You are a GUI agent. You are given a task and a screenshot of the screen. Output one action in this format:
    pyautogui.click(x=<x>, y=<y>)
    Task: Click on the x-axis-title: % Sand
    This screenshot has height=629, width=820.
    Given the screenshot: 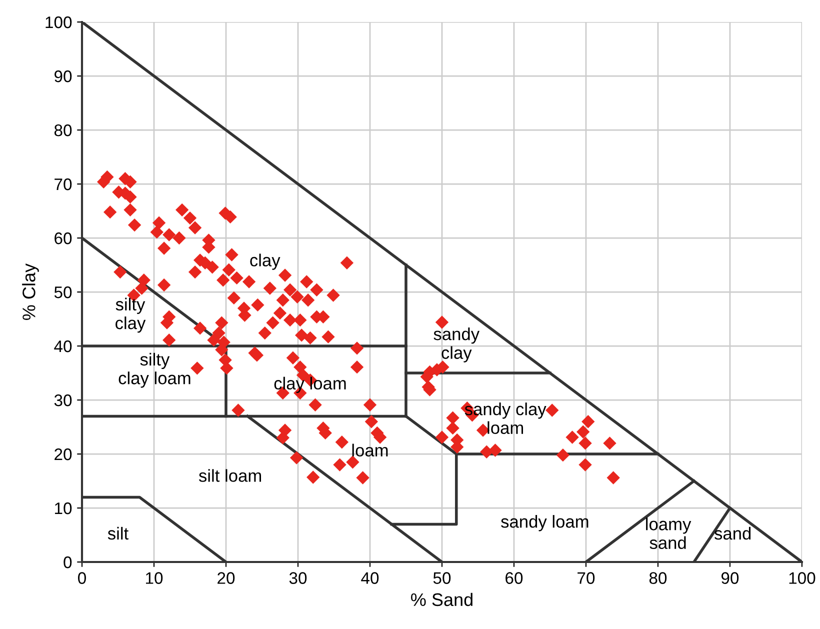 What is the action you would take?
    pyautogui.click(x=441, y=599)
    